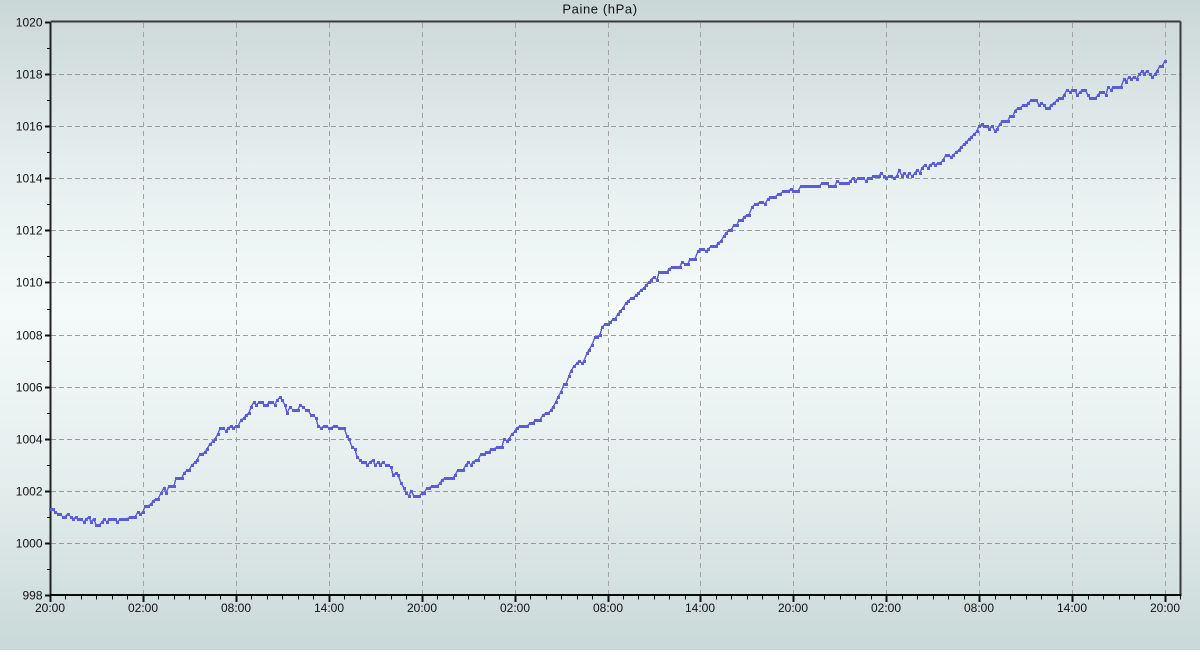 The width and height of the screenshot is (1200, 655). Describe the element at coordinates (29, 22) in the screenshot. I see `svg-text: 1020` at that location.